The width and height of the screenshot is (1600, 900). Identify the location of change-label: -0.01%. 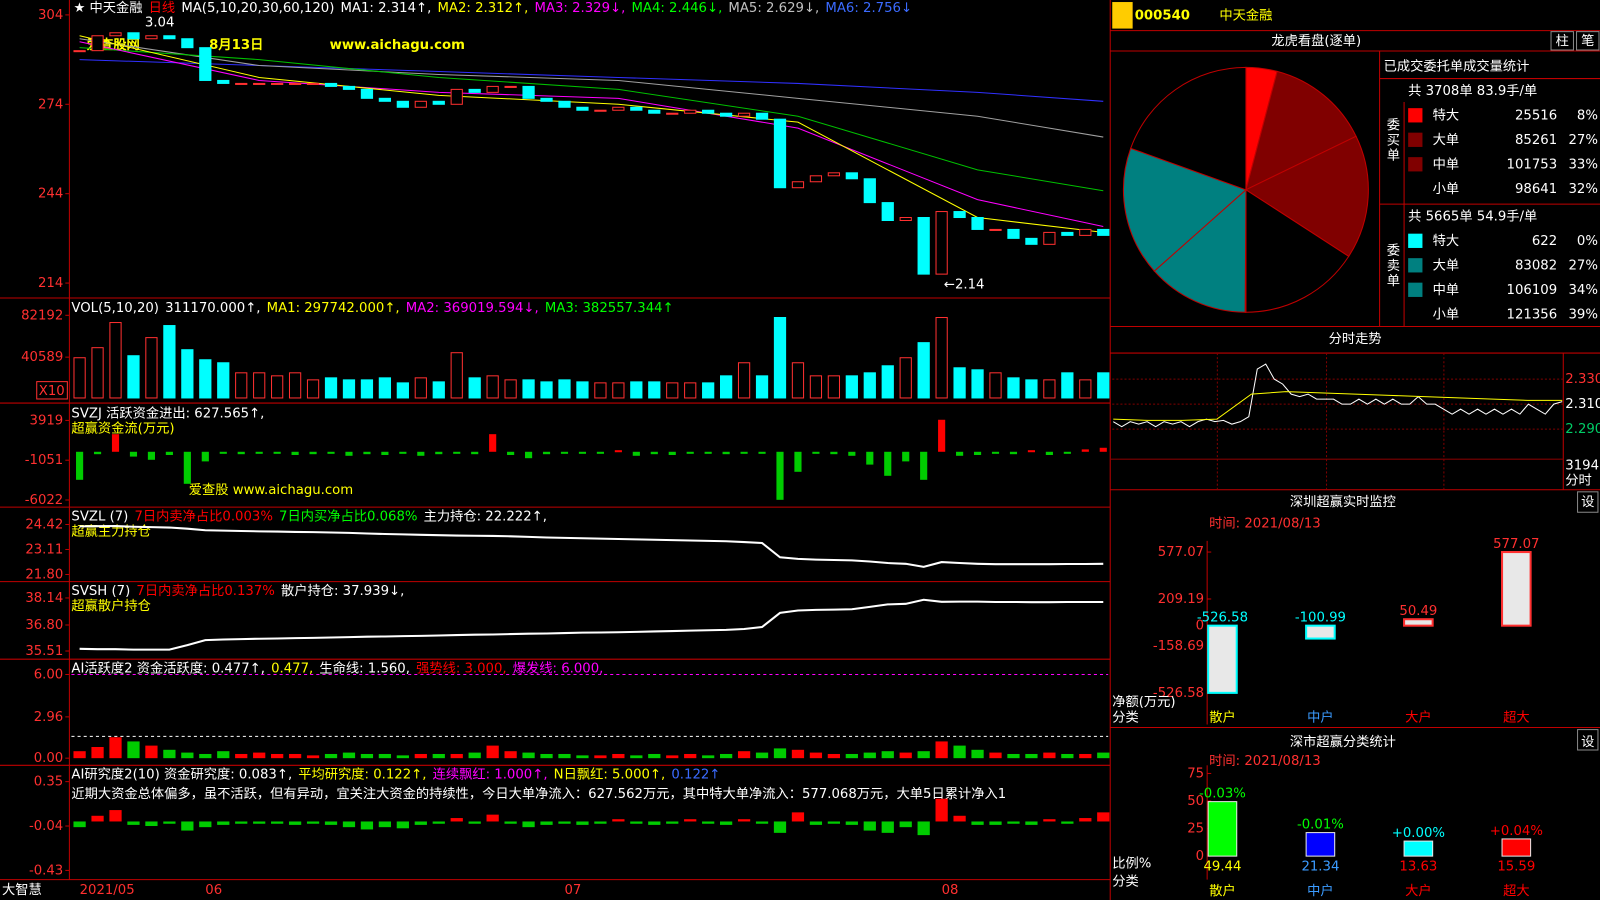
(1320, 824).